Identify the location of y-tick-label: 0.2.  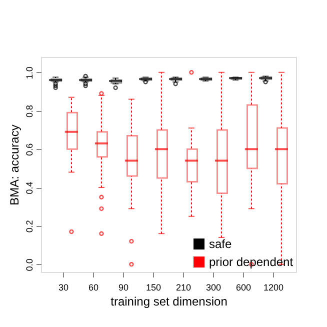
(29, 226).